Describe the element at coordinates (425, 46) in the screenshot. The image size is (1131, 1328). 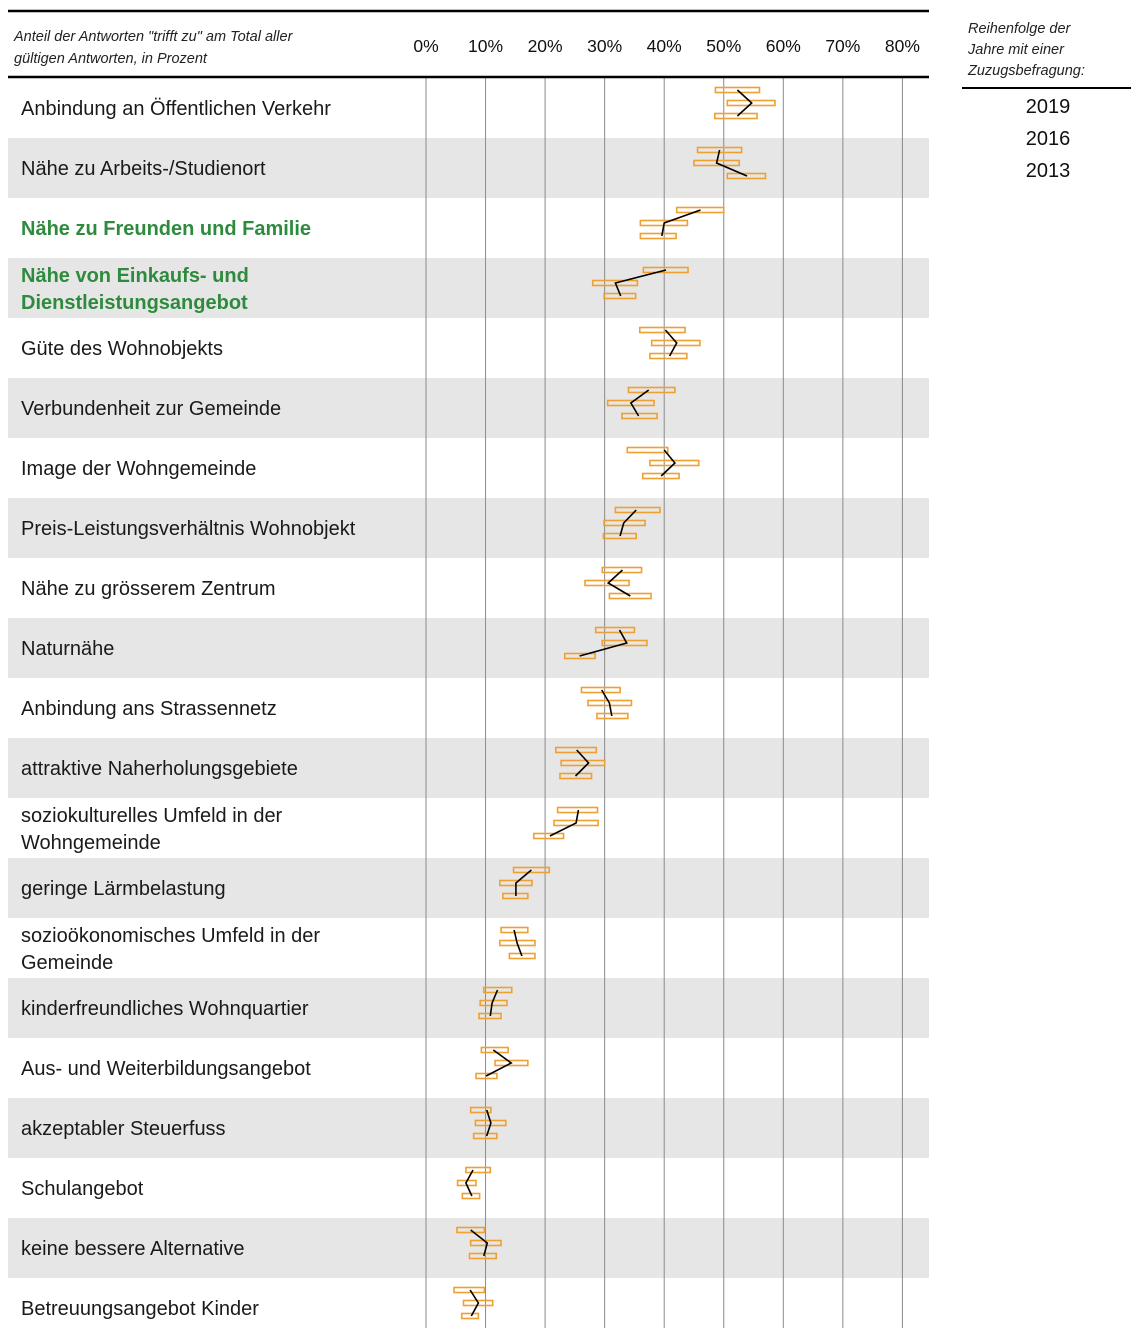
I see `x-tick-label: 0%` at that location.